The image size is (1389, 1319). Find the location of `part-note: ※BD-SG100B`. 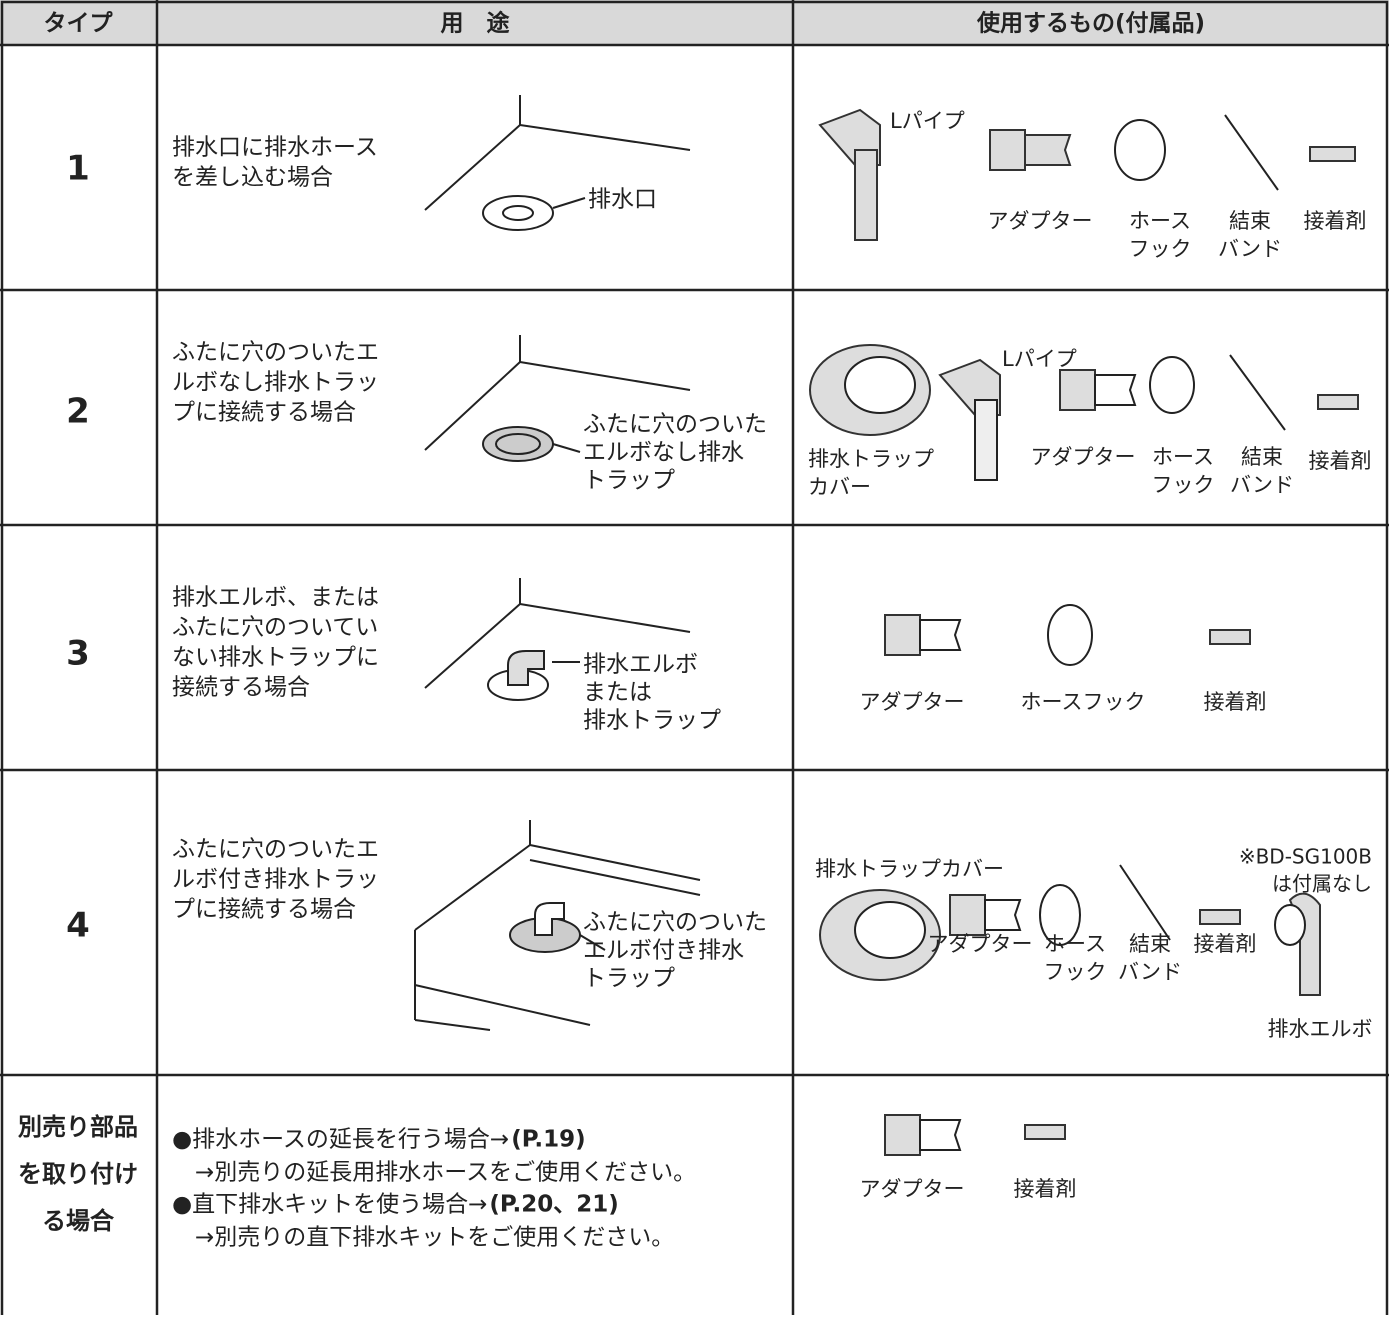

part-note: ※BD-SG100B is located at coordinates (1305, 857).